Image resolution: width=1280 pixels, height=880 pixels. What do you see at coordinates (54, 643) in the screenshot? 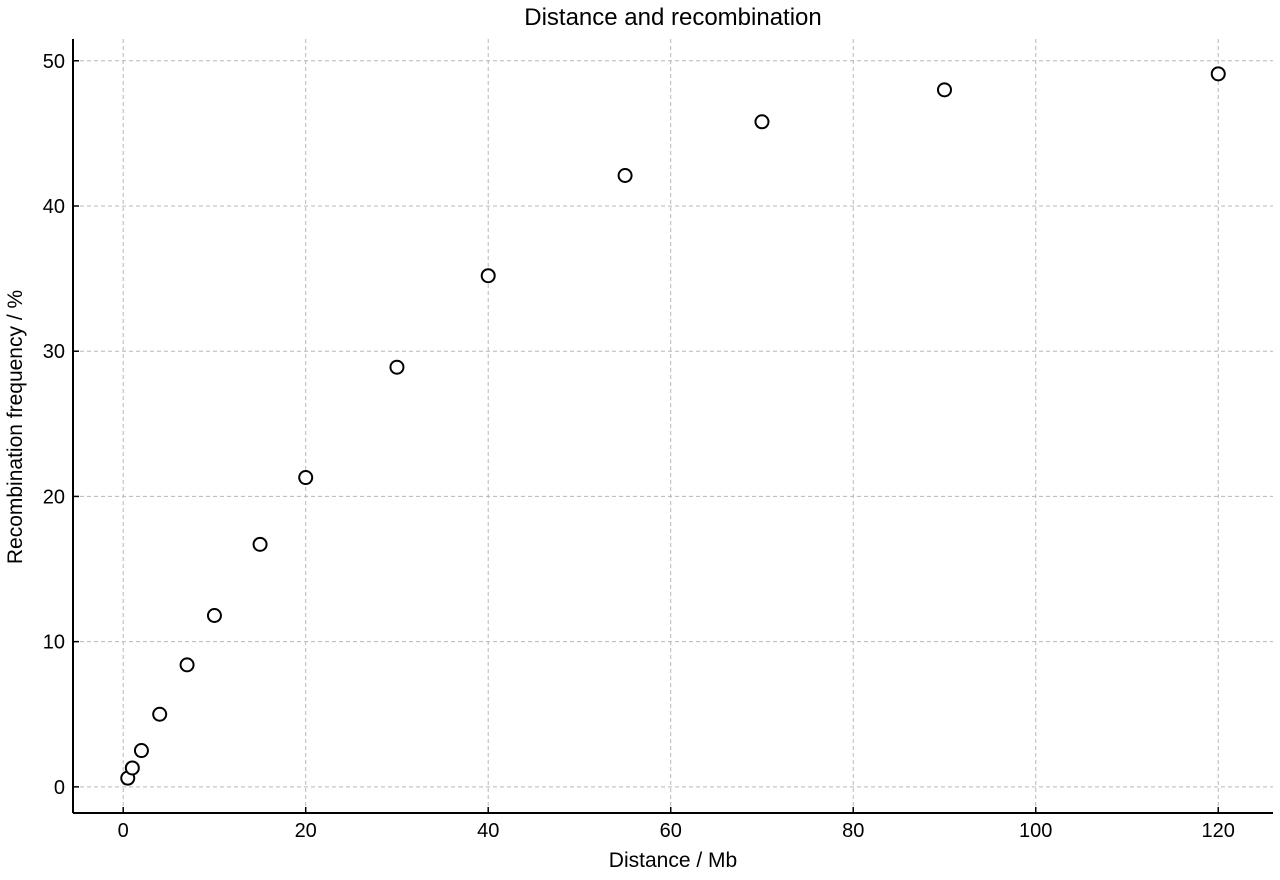
I see `y-tick-label: 10` at bounding box center [54, 643].